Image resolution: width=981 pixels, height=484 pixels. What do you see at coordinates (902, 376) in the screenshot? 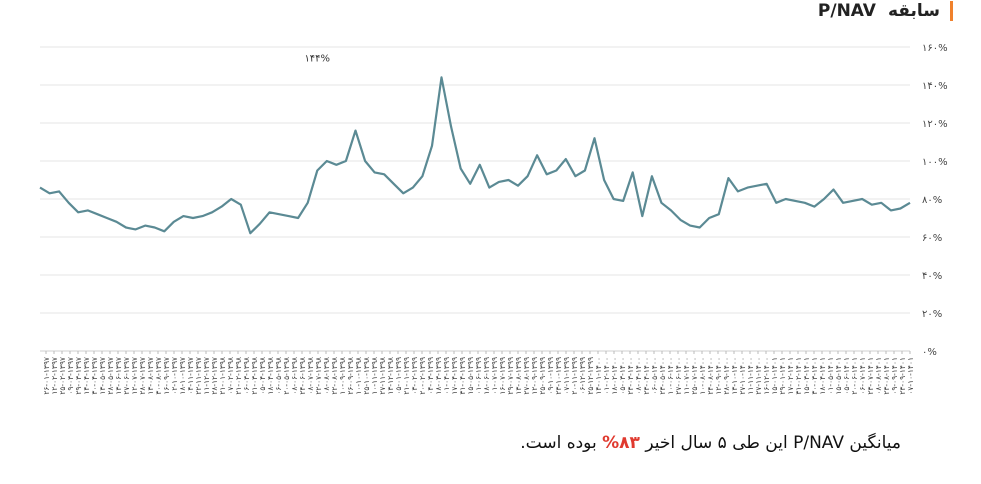
I see `x-tick-label: ۲۳-۰۹-۱۴۰۱` at bounding box center [902, 376].